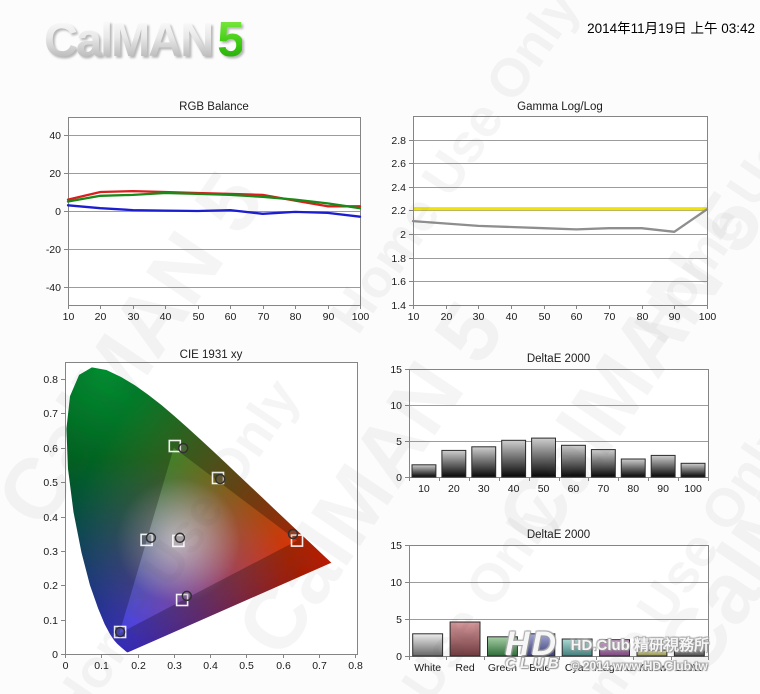 The width and height of the screenshot is (760, 694). Describe the element at coordinates (427, 668) in the screenshot. I see `axis-tick-label: White` at that location.